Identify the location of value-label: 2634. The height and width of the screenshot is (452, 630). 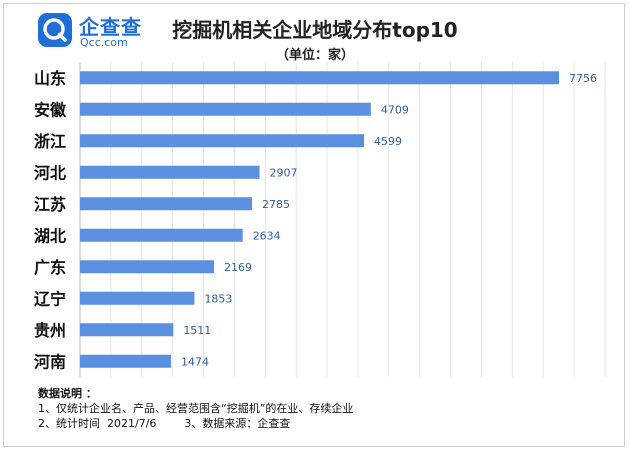
(267, 235).